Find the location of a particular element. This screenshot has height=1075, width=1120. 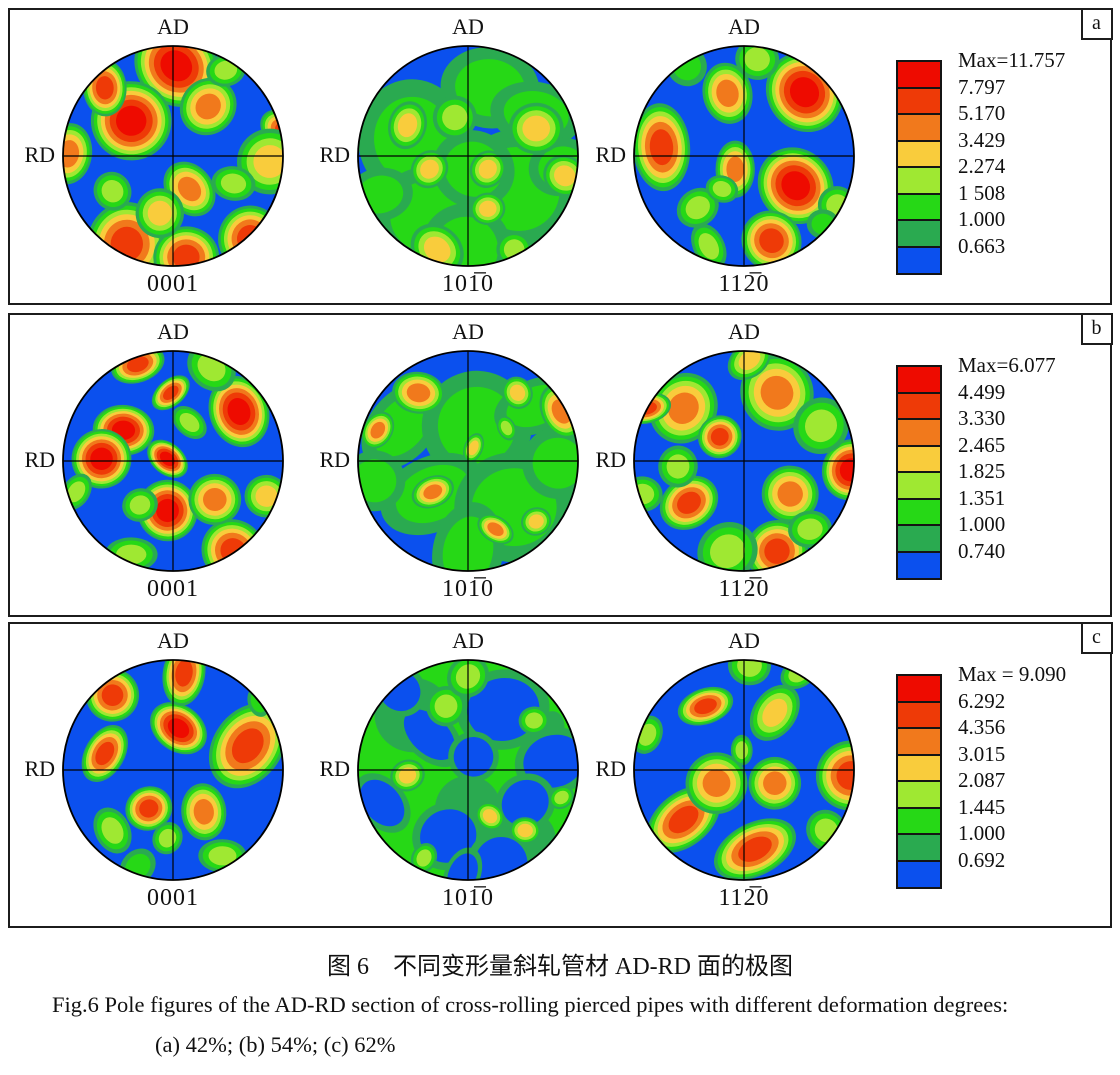

legend-value: 6.292 is located at coordinates (982, 700).